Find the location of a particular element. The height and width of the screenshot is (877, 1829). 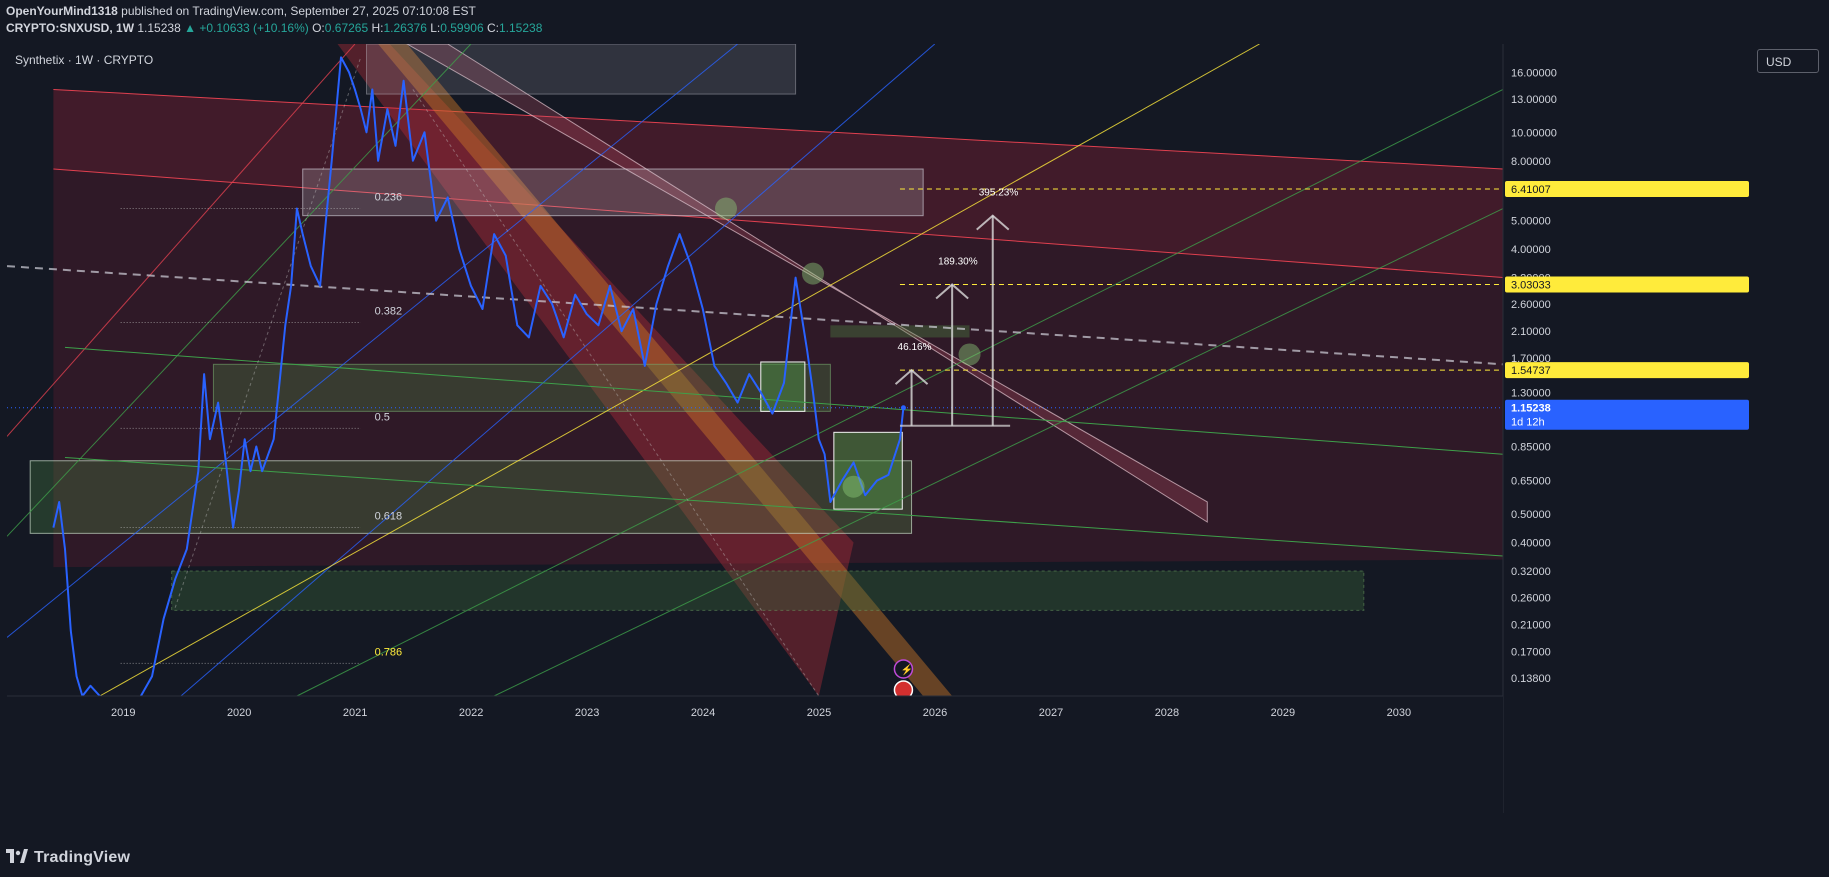

y-tick-label: 0.17000 is located at coordinates (1531, 653).